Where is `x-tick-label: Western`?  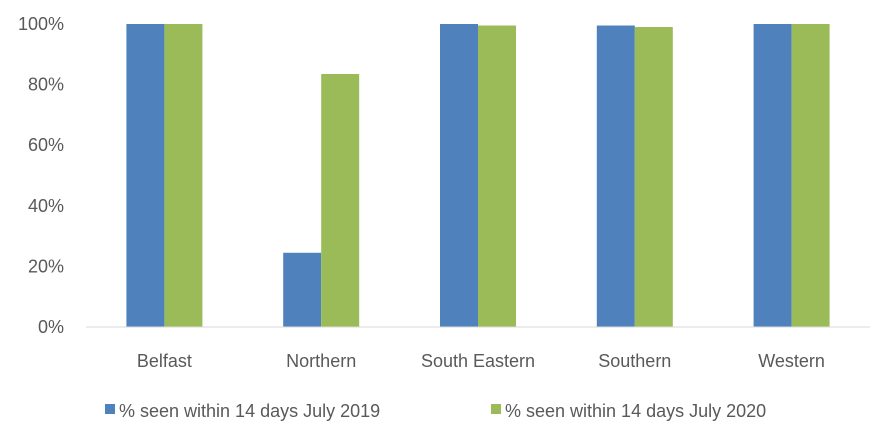 x-tick-label: Western is located at coordinates (791, 361).